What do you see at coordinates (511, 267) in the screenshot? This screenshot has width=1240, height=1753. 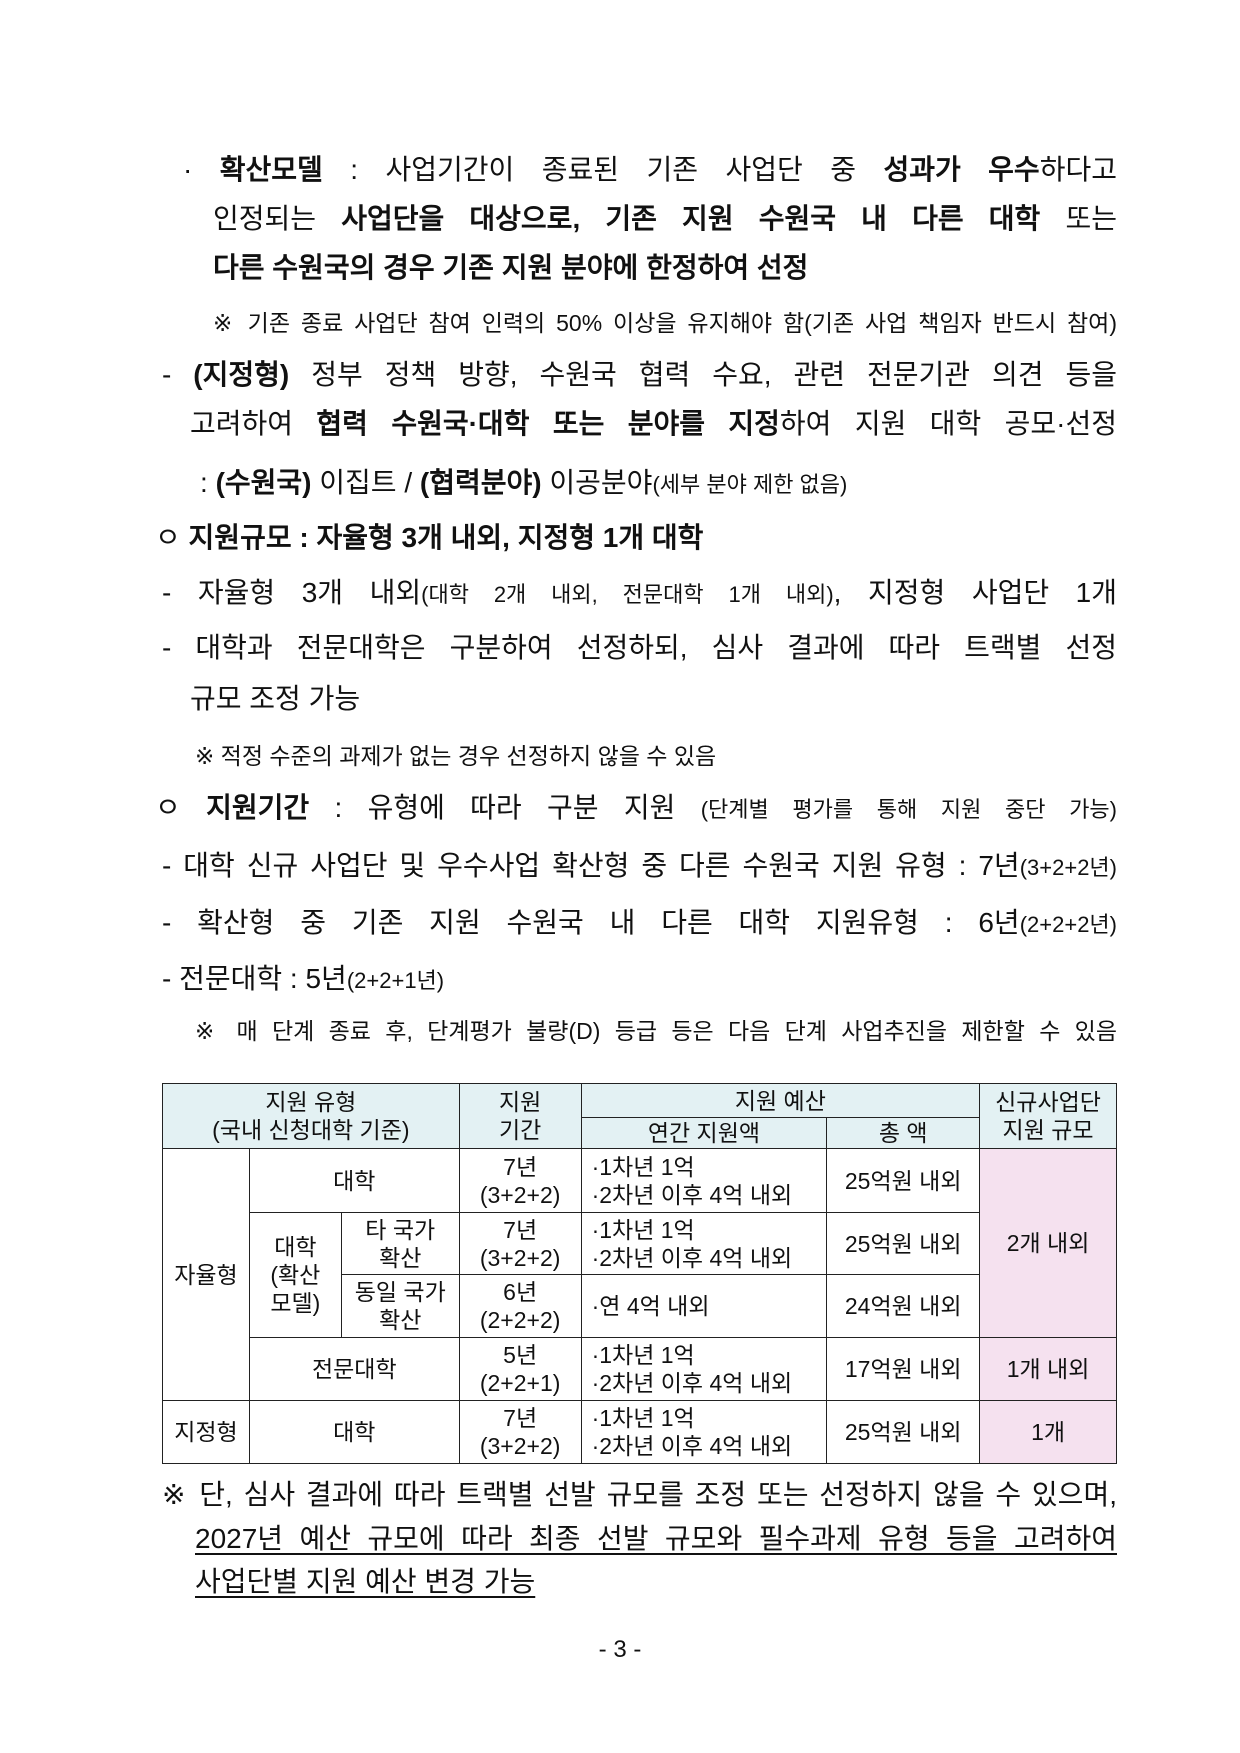 I see `bold-text: 다른 수원국의 경우 기존 지원 분야에 한정하여 선정` at bounding box center [511, 267].